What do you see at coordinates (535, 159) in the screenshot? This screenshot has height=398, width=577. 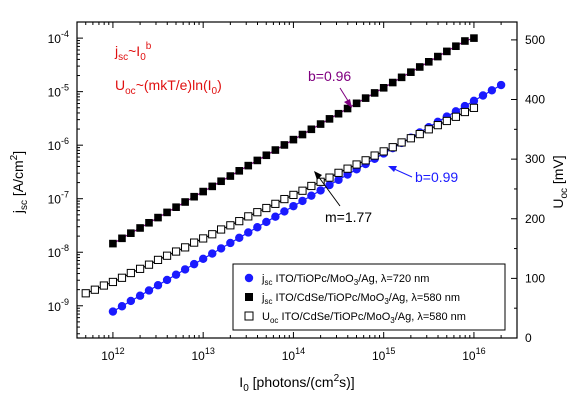 I see `y-right-tick-label: 300` at bounding box center [535, 159].